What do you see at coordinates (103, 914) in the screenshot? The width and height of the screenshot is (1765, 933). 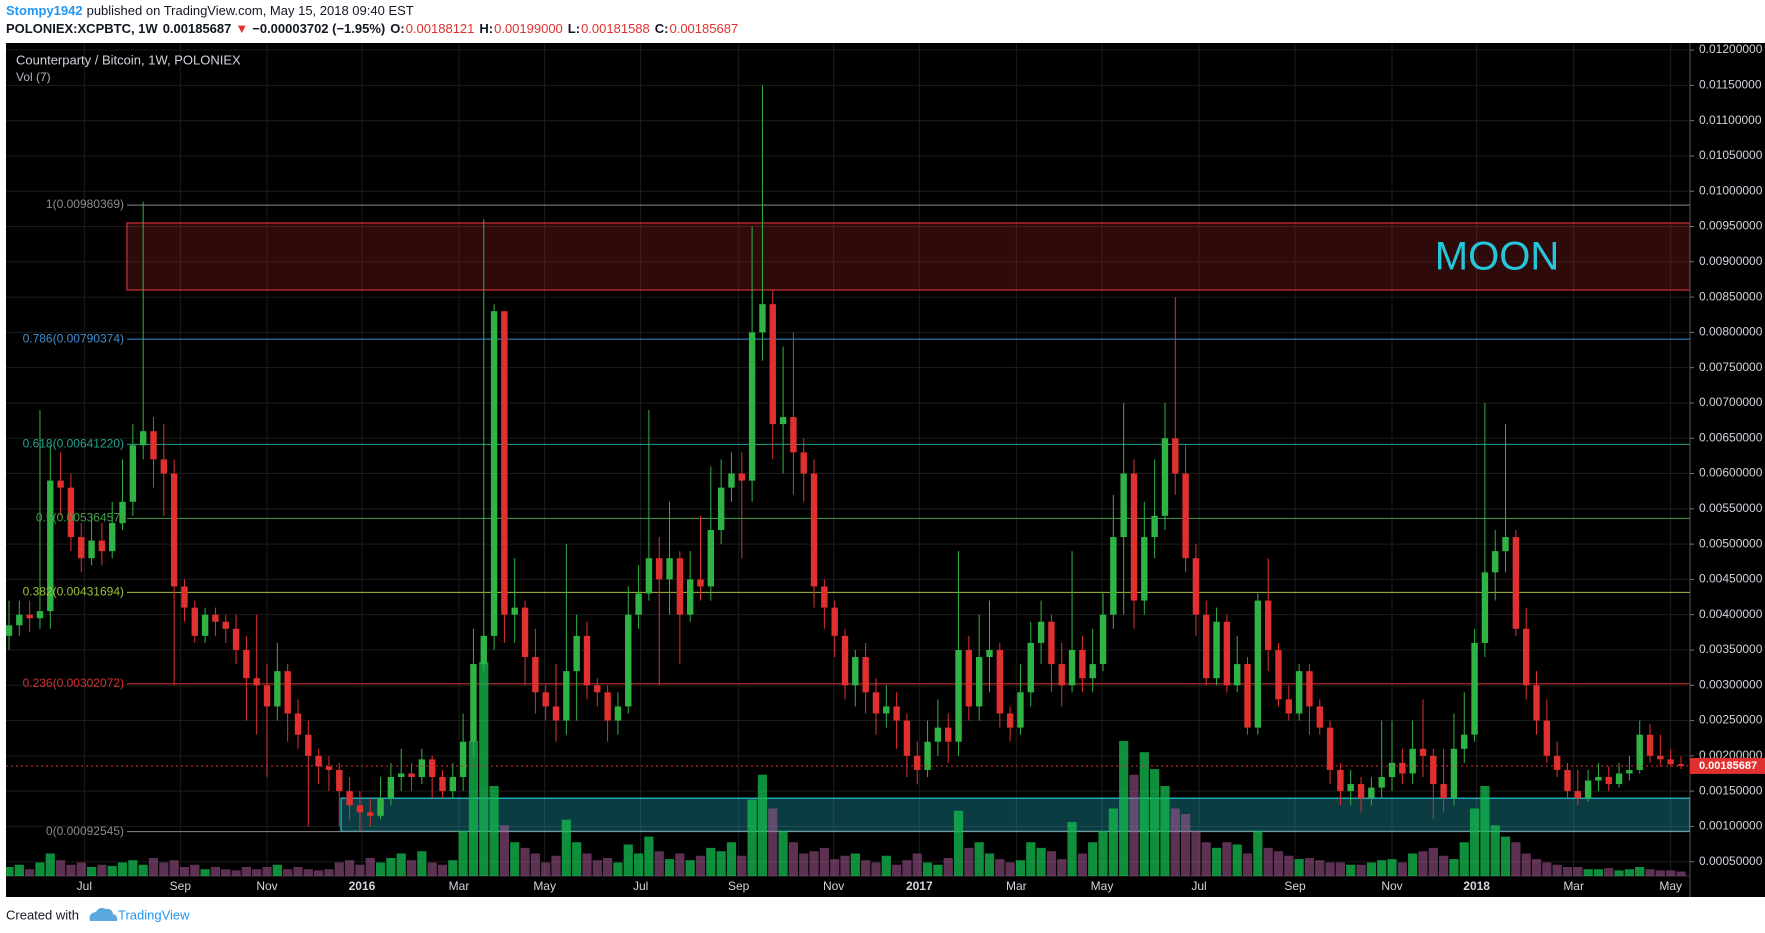 I see `tradingview-logo` at bounding box center [103, 914].